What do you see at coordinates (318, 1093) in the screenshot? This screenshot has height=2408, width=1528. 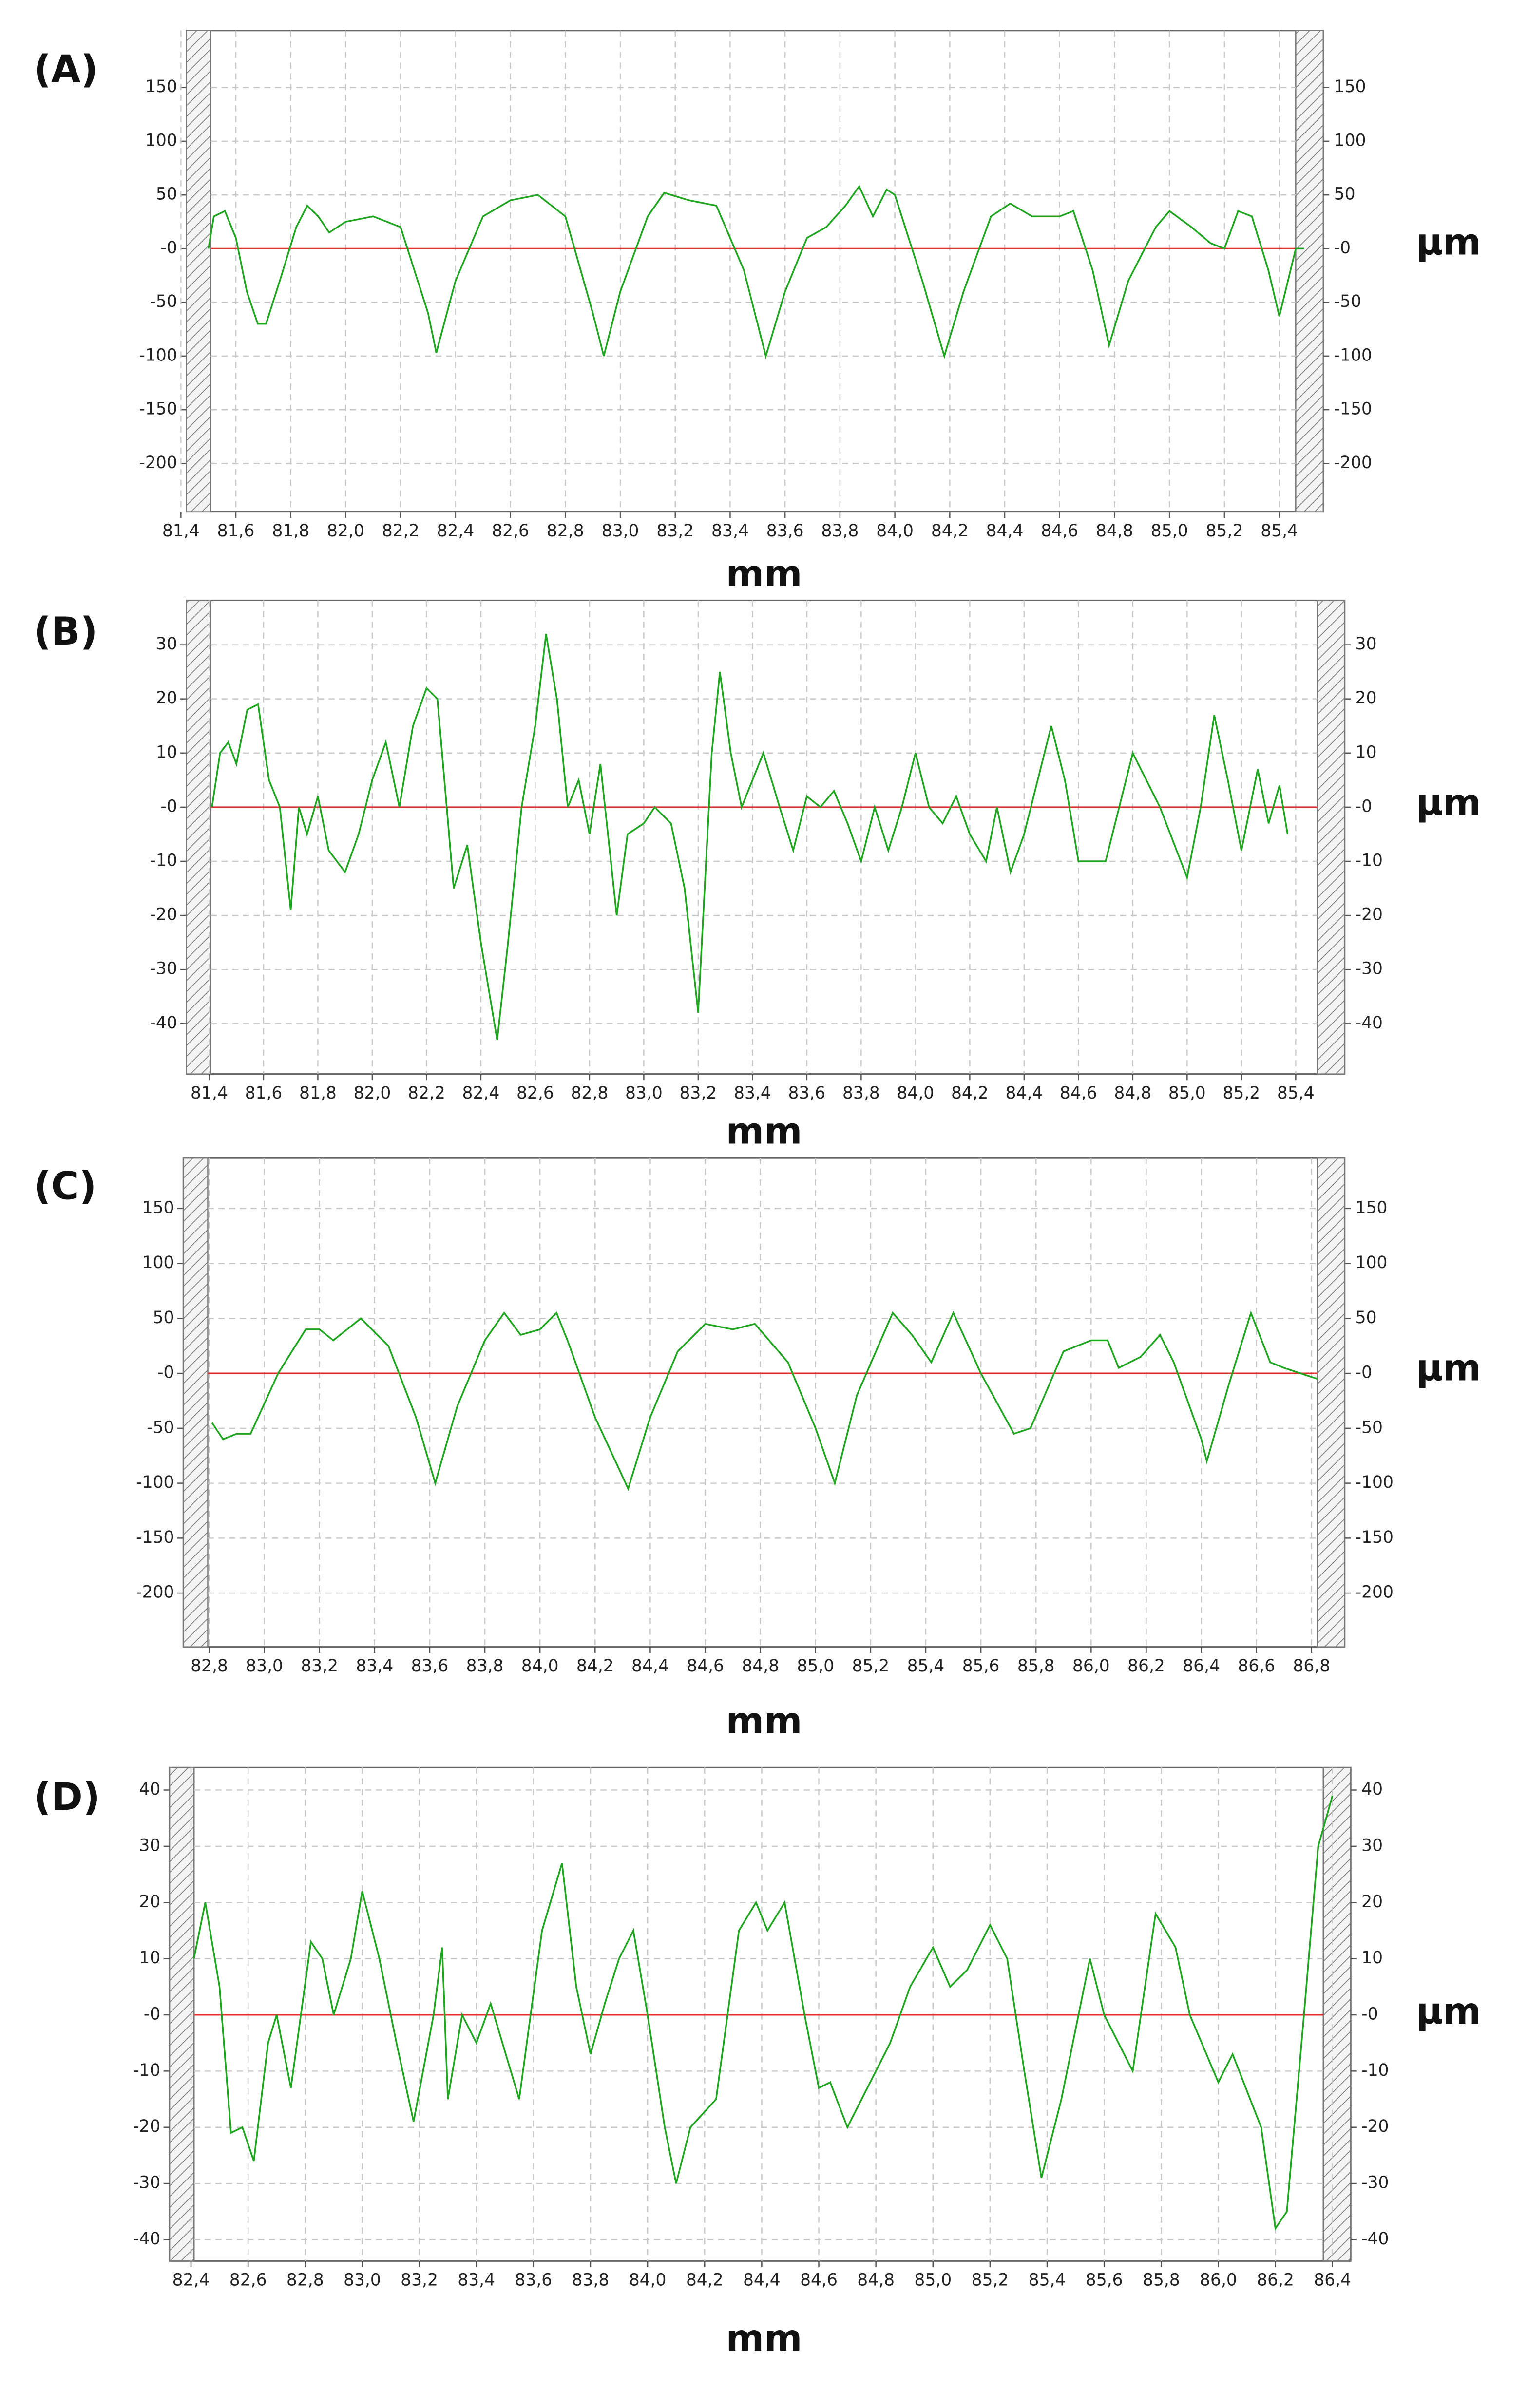 I see `x-tick-label: 81,8` at bounding box center [318, 1093].